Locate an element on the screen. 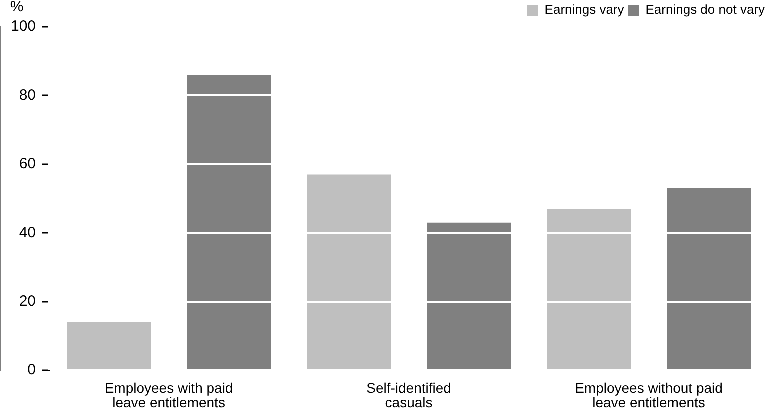  legend-label: Earnings vary is located at coordinates (584, 10).